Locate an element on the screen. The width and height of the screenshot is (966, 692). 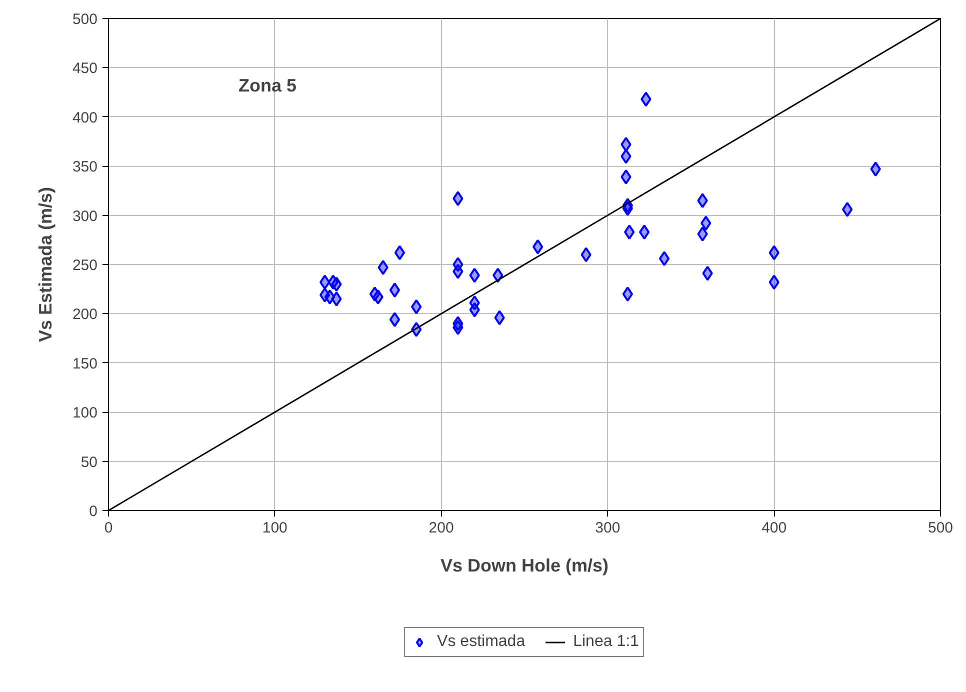
y-tick-label: 100 is located at coordinates (85, 413).